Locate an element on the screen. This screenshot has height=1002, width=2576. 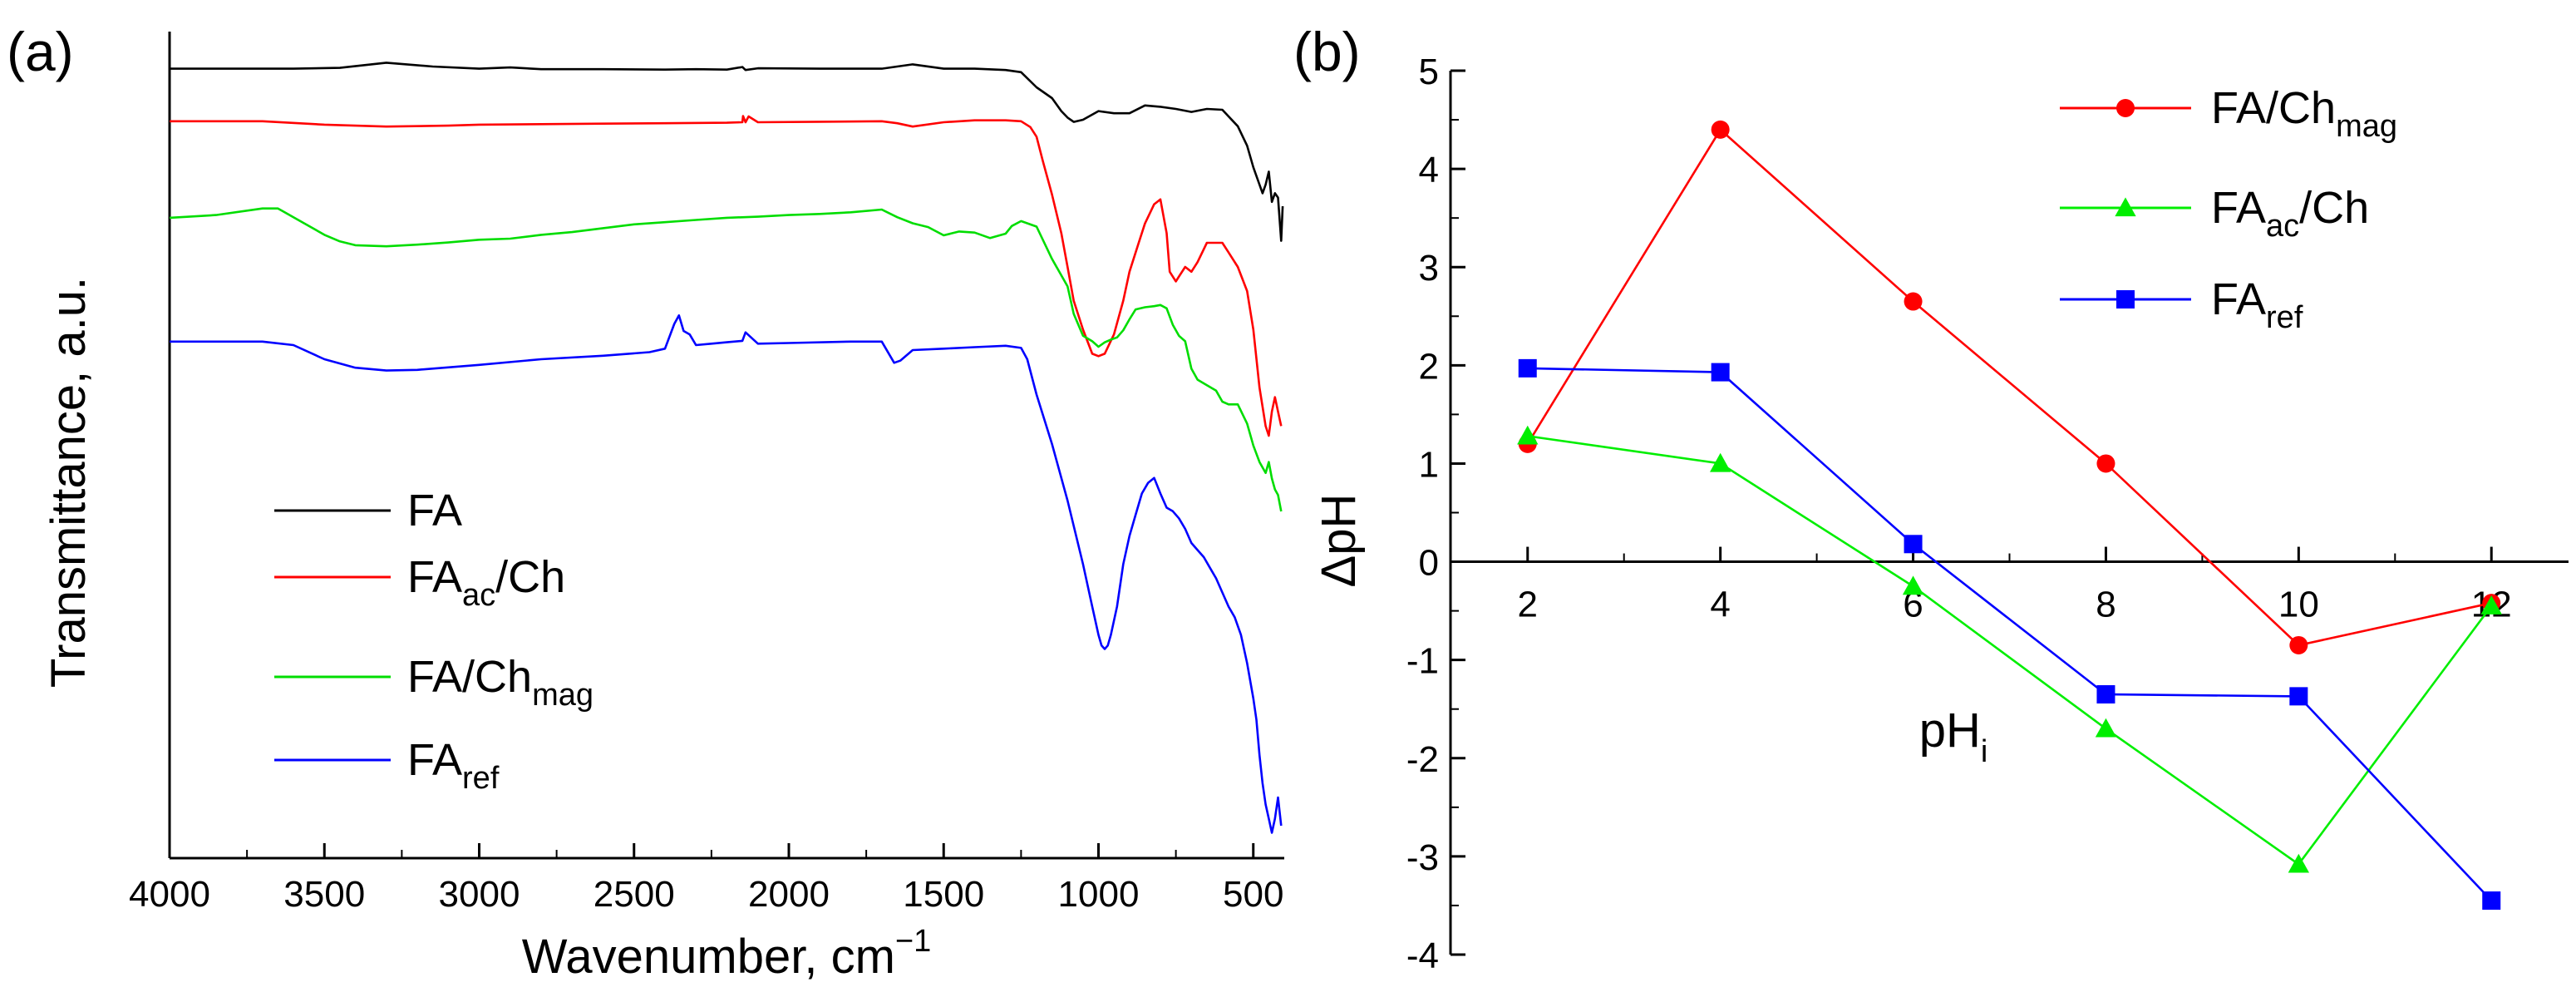
panel-b-x-tick-label: 10 is located at coordinates (2298, 605).